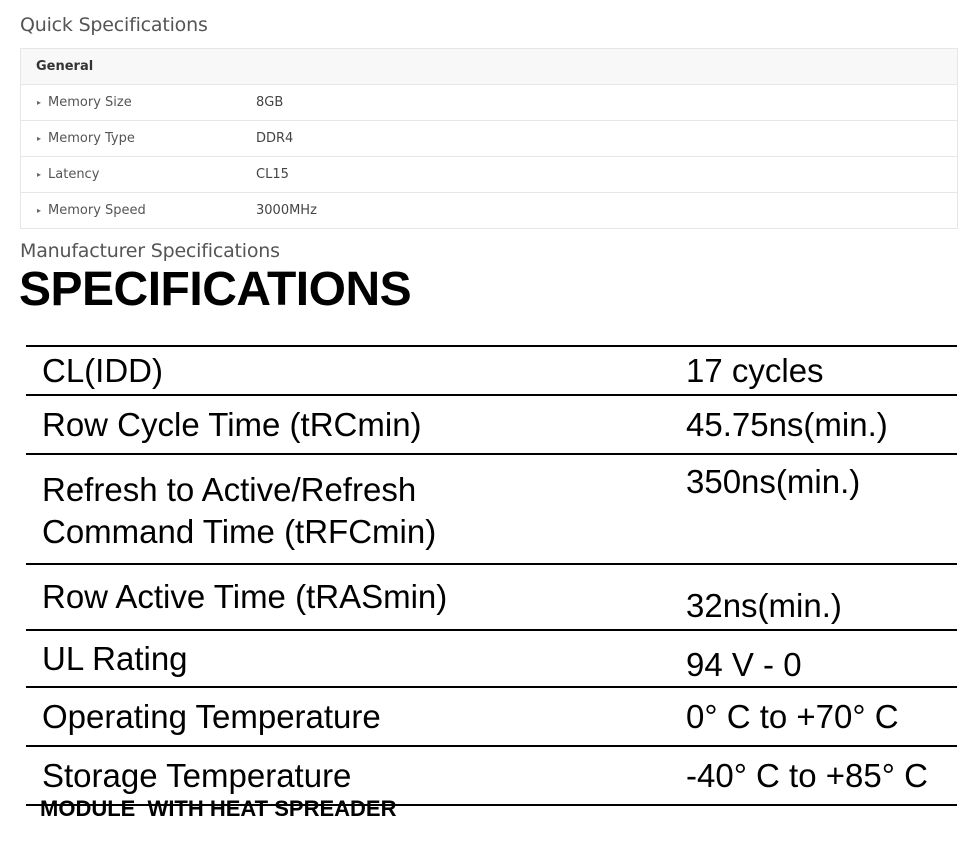  What do you see at coordinates (348, 658) in the screenshot?
I see `spec-label: UL Rating` at bounding box center [348, 658].